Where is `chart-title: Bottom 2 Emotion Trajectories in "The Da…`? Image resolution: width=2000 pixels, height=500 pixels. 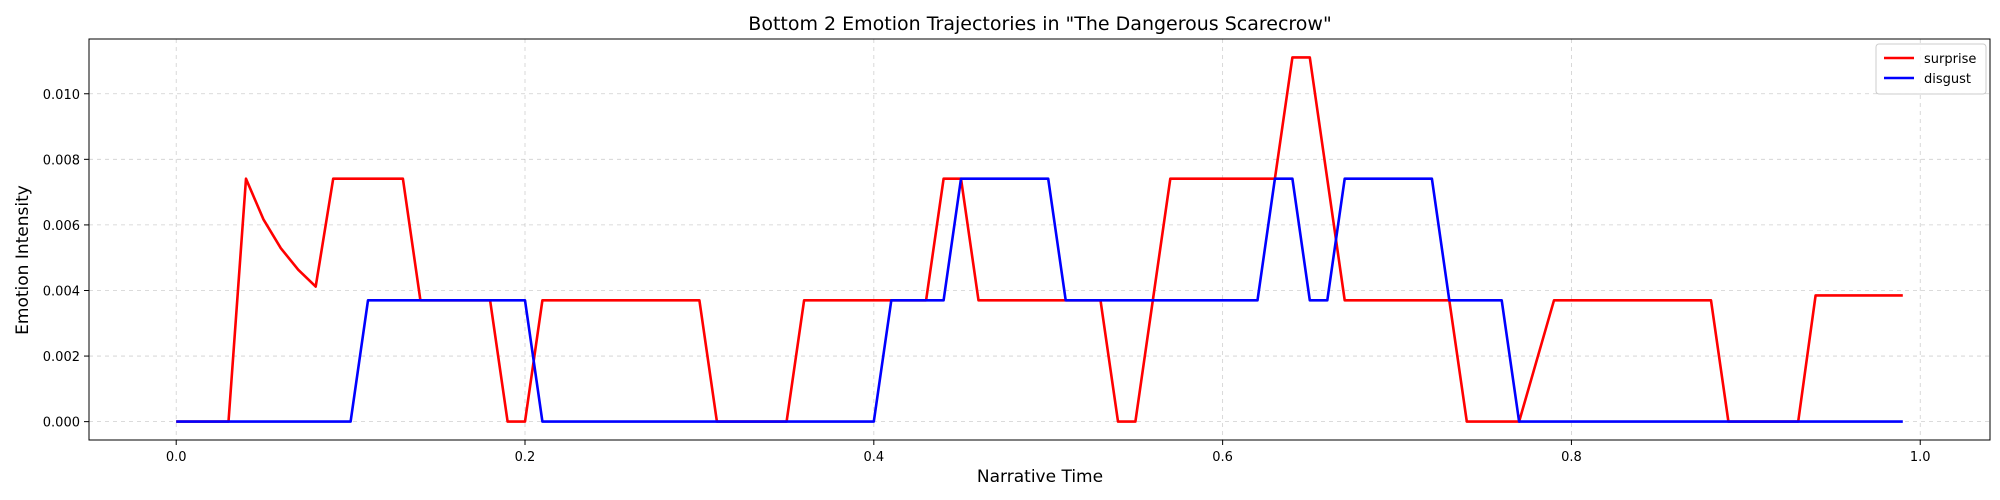 chart-title: Bottom 2 Emotion Trajectories in "The Da… is located at coordinates (1039, 24).